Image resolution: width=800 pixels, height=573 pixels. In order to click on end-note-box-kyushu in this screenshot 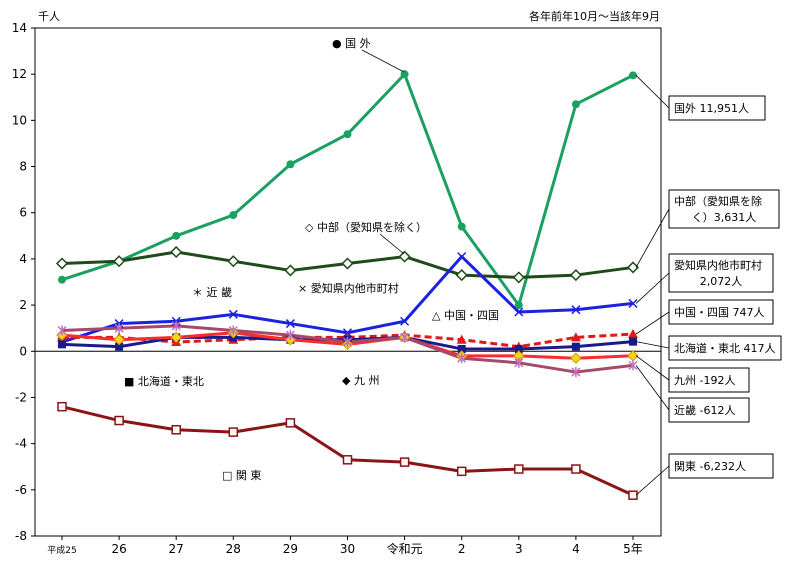, I will do `click(709, 380)`.